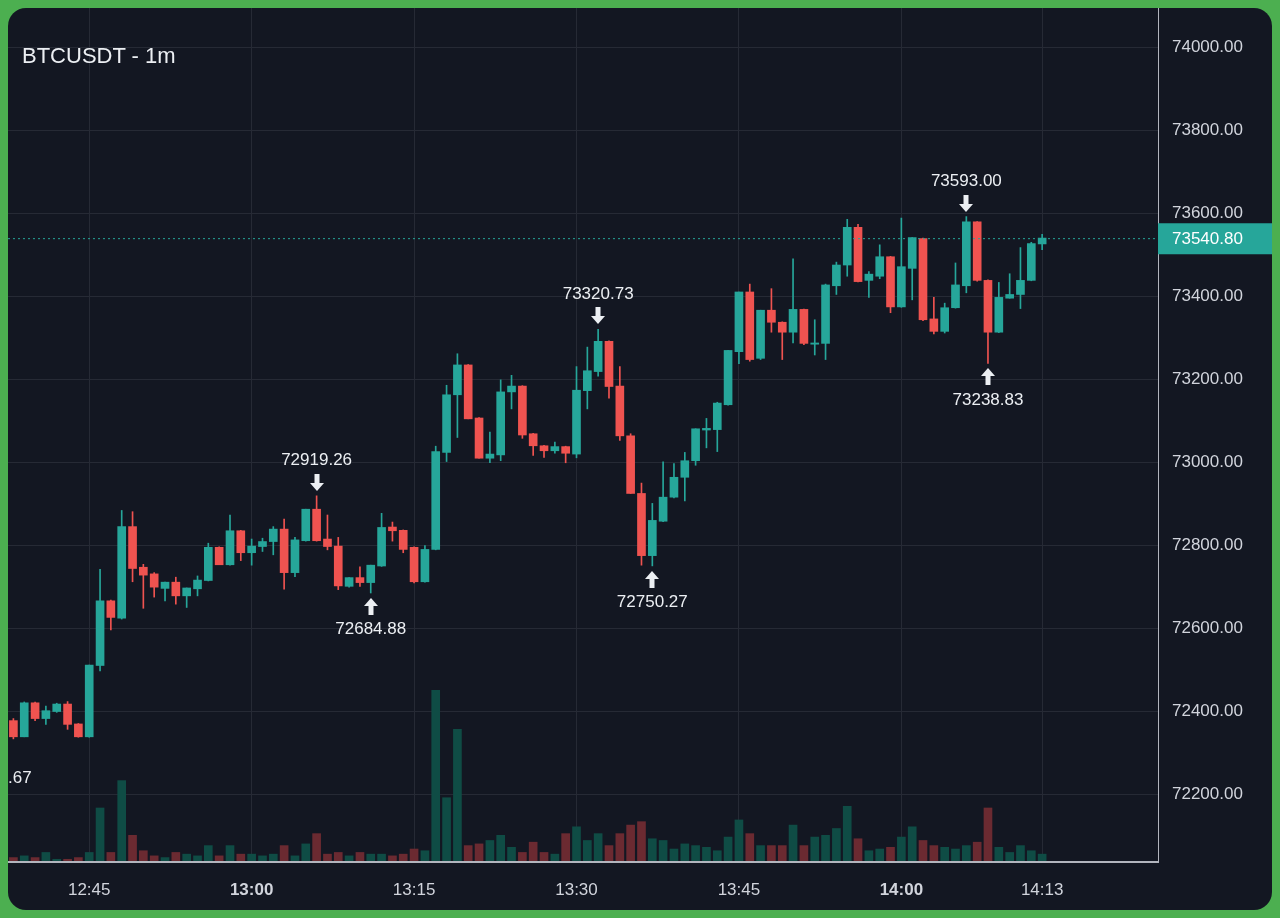 Image resolution: width=1280 pixels, height=918 pixels. Describe the element at coordinates (739, 889) in the screenshot. I see `x-tick-label: 13:45` at that location.